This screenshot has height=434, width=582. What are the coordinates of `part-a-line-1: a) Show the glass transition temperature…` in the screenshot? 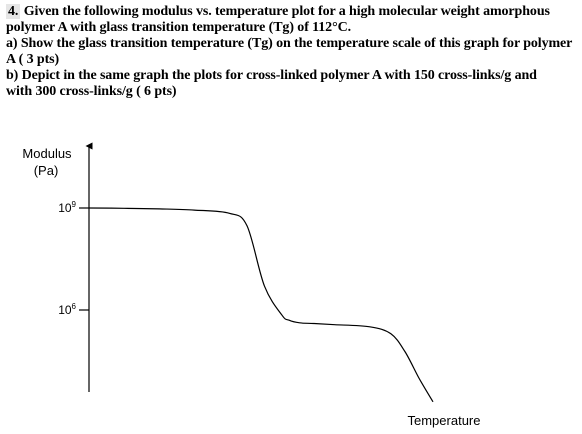 It's located at (289, 43).